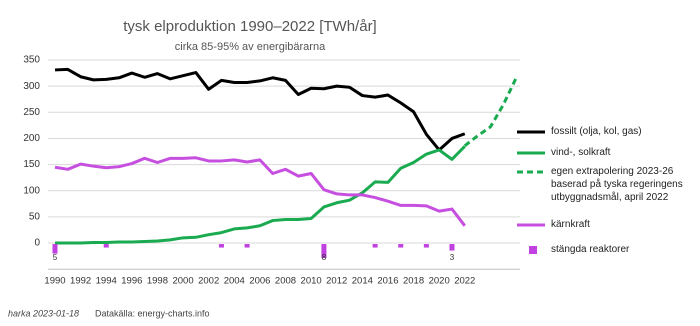  What do you see at coordinates (182, 281) in the screenshot?
I see `x-tick-label: 2000` at bounding box center [182, 281].